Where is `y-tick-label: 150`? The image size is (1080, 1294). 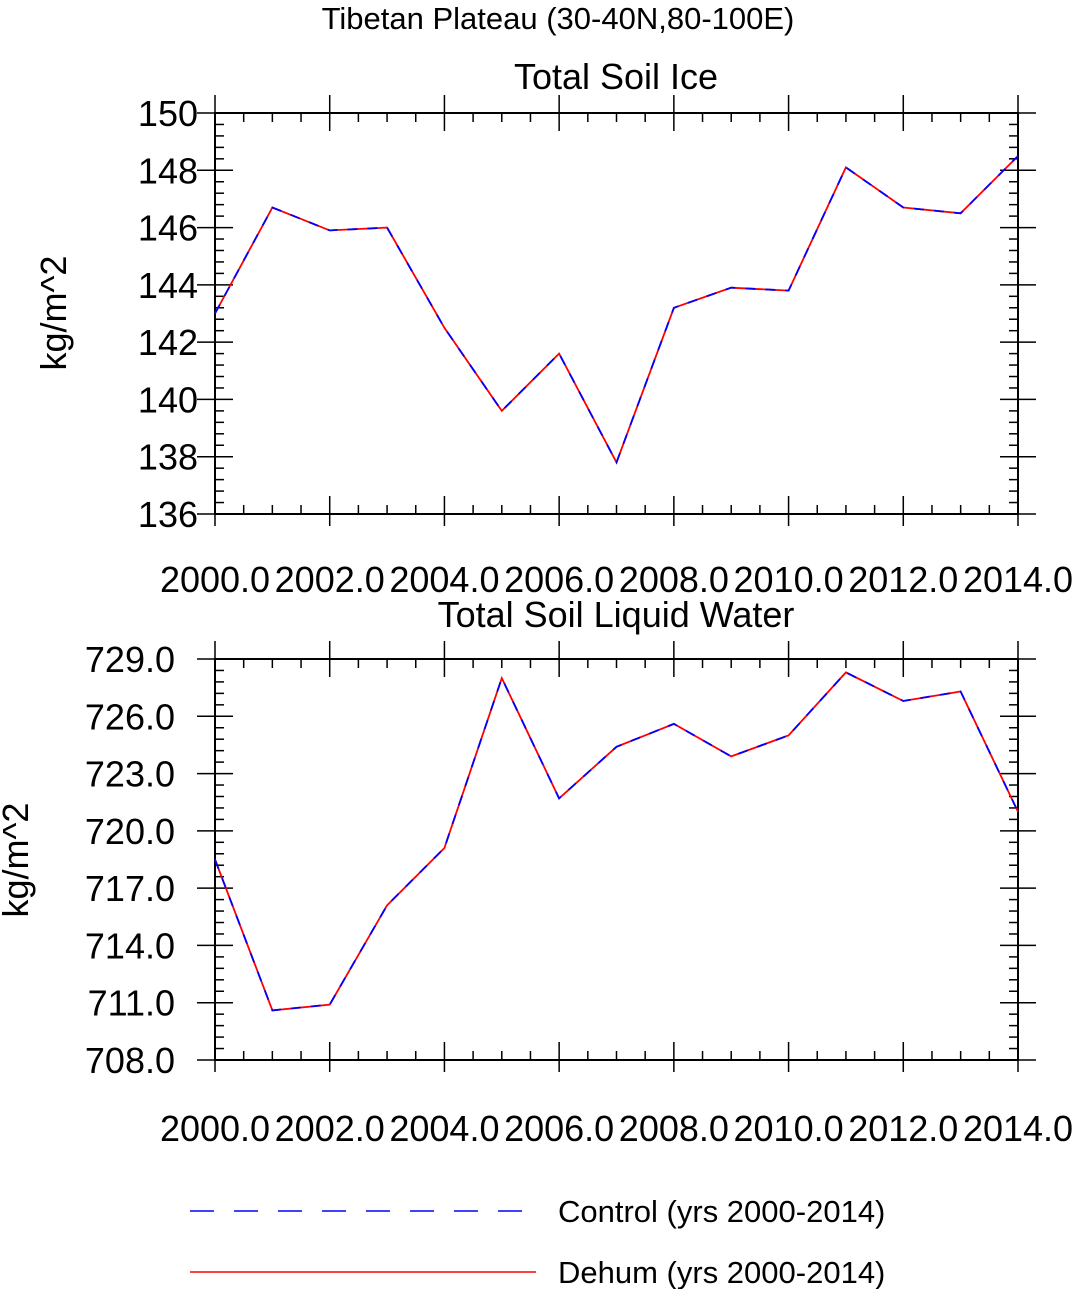
y-tick-label: 150 is located at coordinates (168, 113).